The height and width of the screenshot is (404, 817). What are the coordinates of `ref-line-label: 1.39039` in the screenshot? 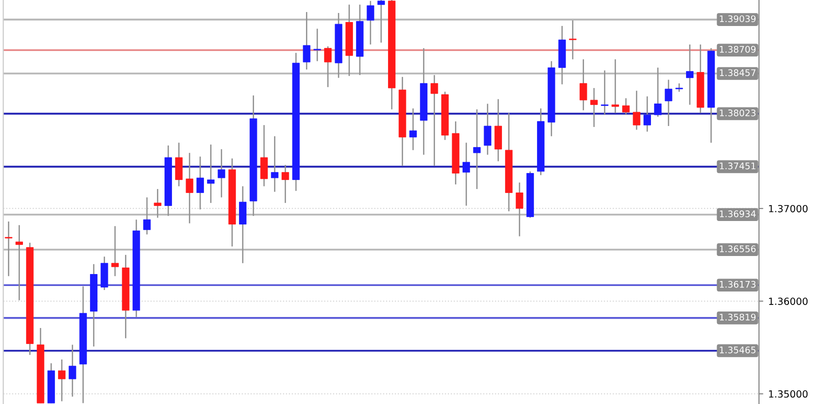 It's located at (738, 18).